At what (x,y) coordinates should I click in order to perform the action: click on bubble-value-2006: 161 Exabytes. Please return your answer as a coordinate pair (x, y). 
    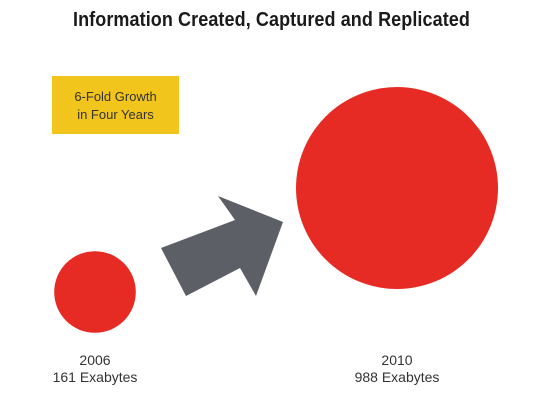
    Looking at the image, I should click on (95, 377).